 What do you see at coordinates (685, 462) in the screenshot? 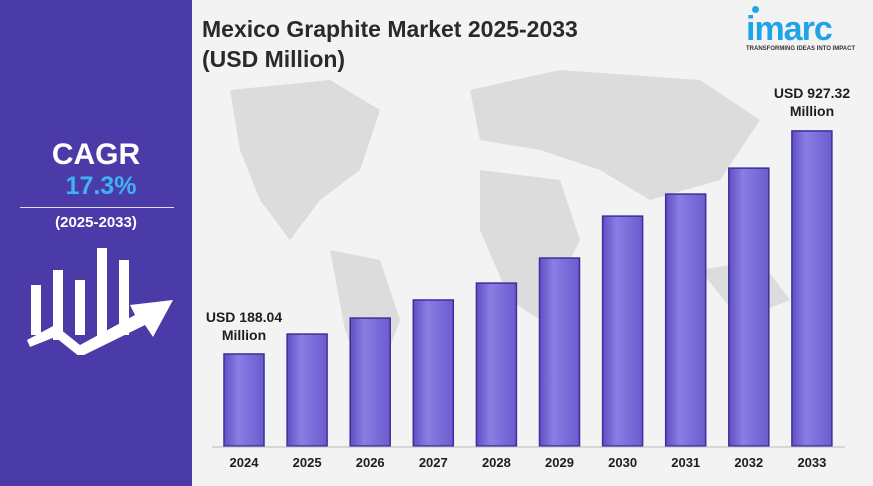
I see `x-tick-label: 2031` at bounding box center [685, 462].